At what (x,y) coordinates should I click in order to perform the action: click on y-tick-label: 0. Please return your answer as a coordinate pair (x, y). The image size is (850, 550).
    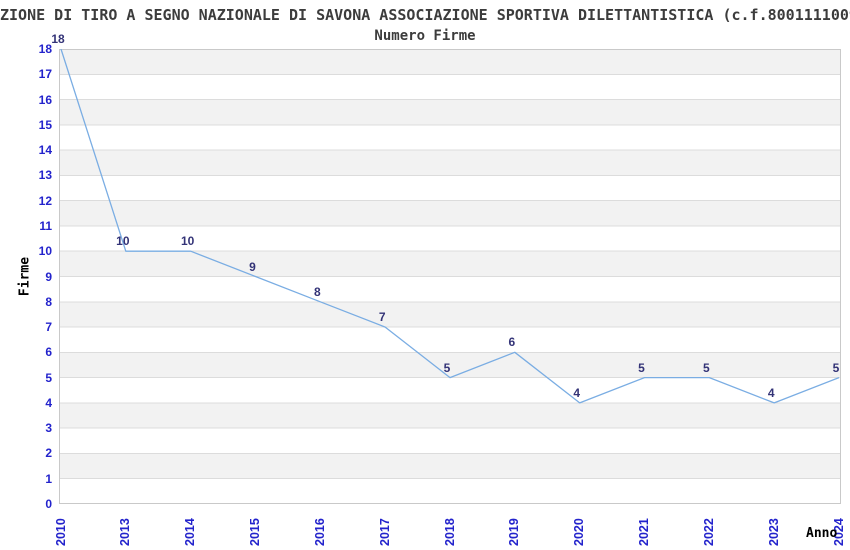
    Looking at the image, I should click on (48, 504).